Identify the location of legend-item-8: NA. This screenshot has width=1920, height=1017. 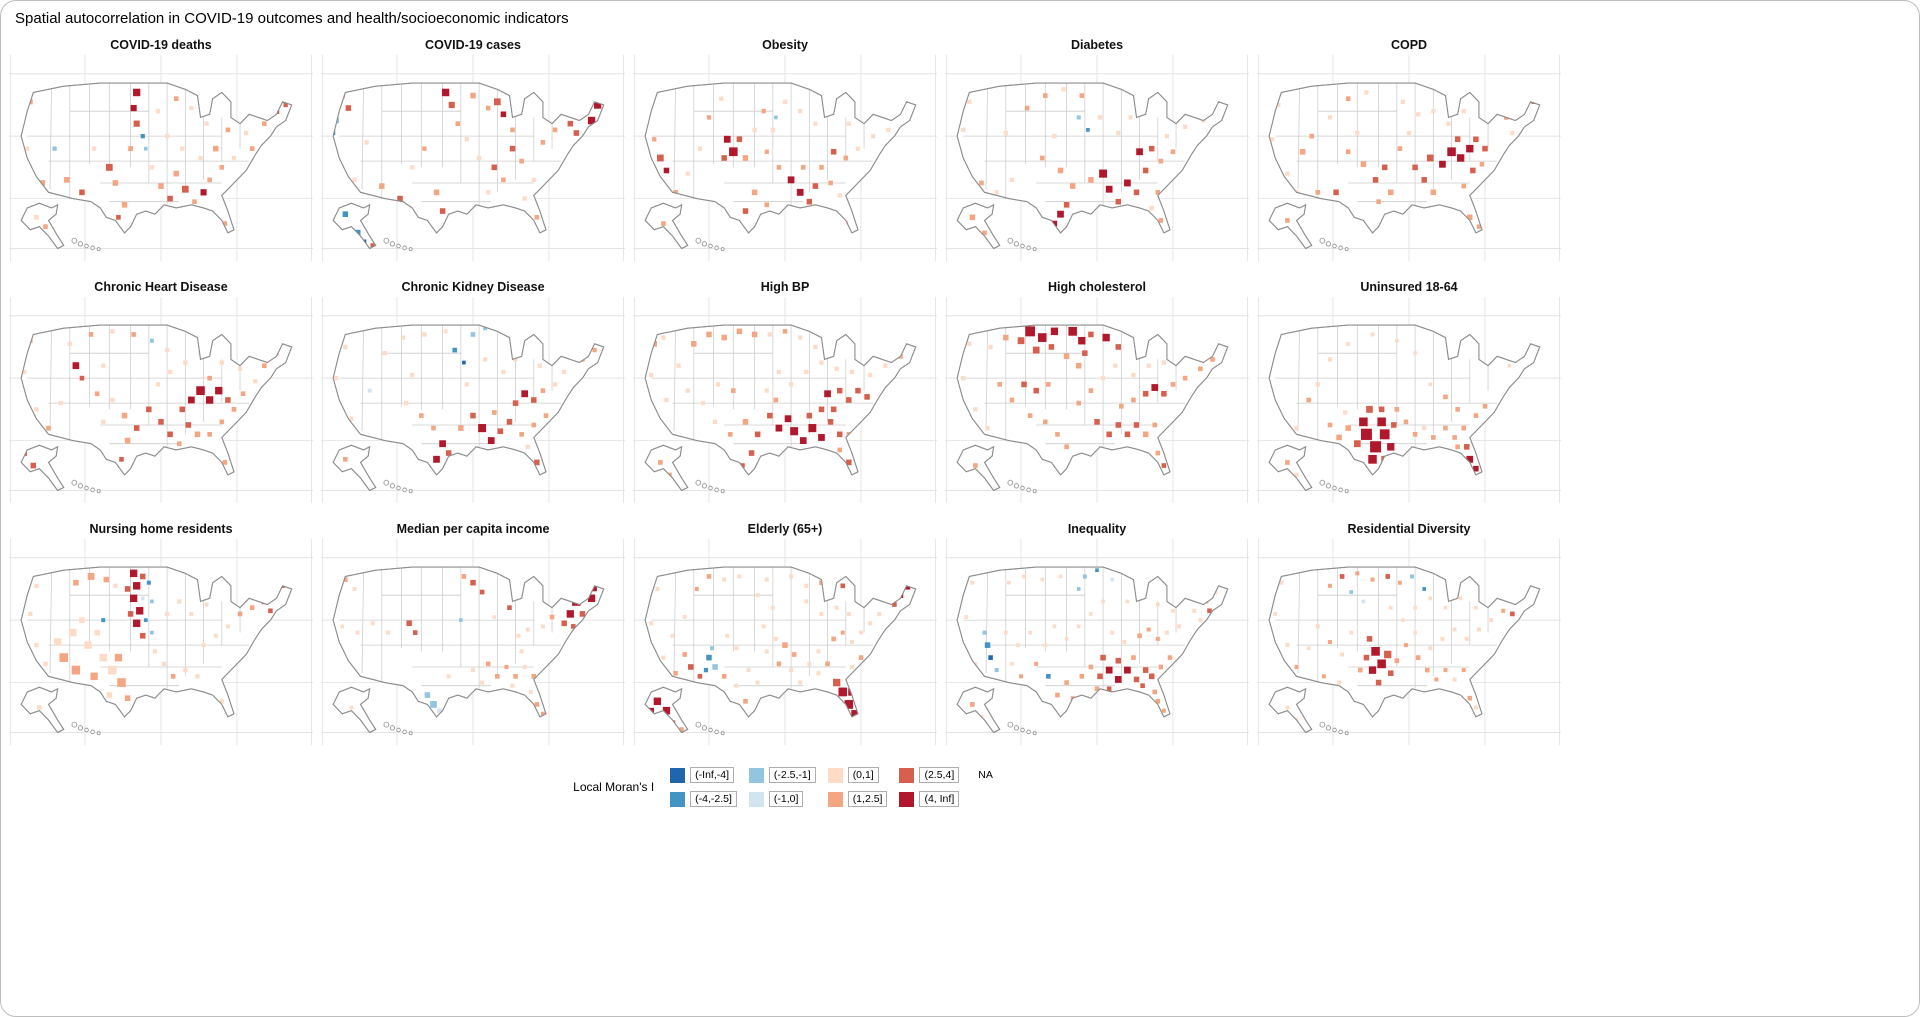
(984, 775).